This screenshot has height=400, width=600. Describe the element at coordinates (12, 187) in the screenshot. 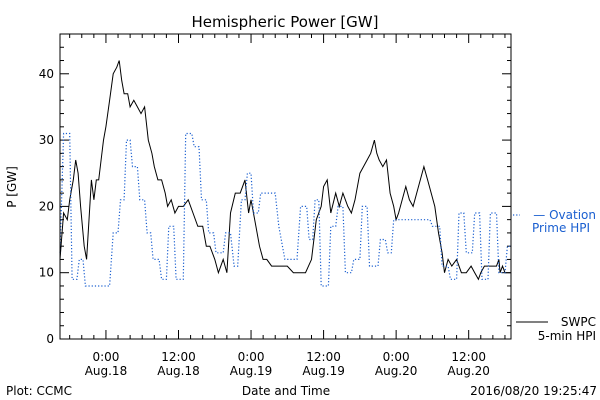

I see `y-axis-label: P [GW]` at that location.